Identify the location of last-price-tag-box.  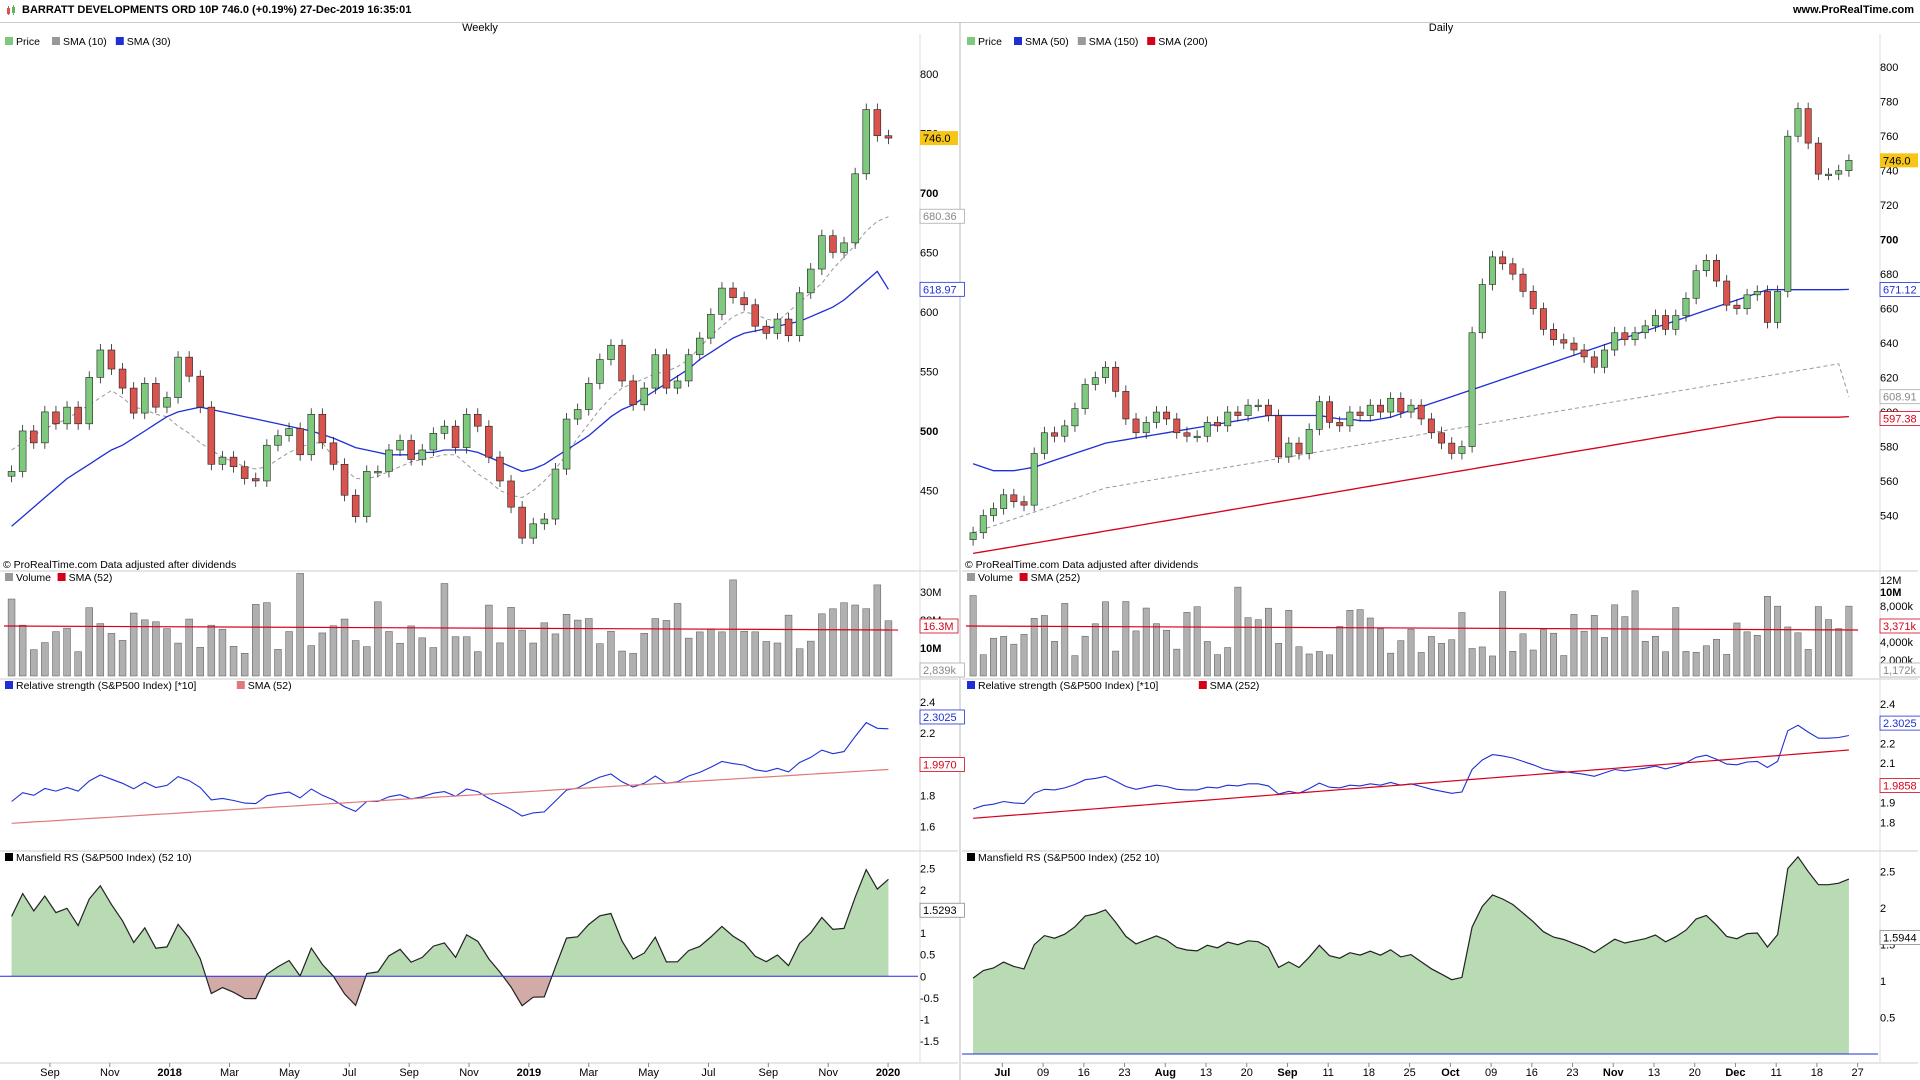
(1899, 160).